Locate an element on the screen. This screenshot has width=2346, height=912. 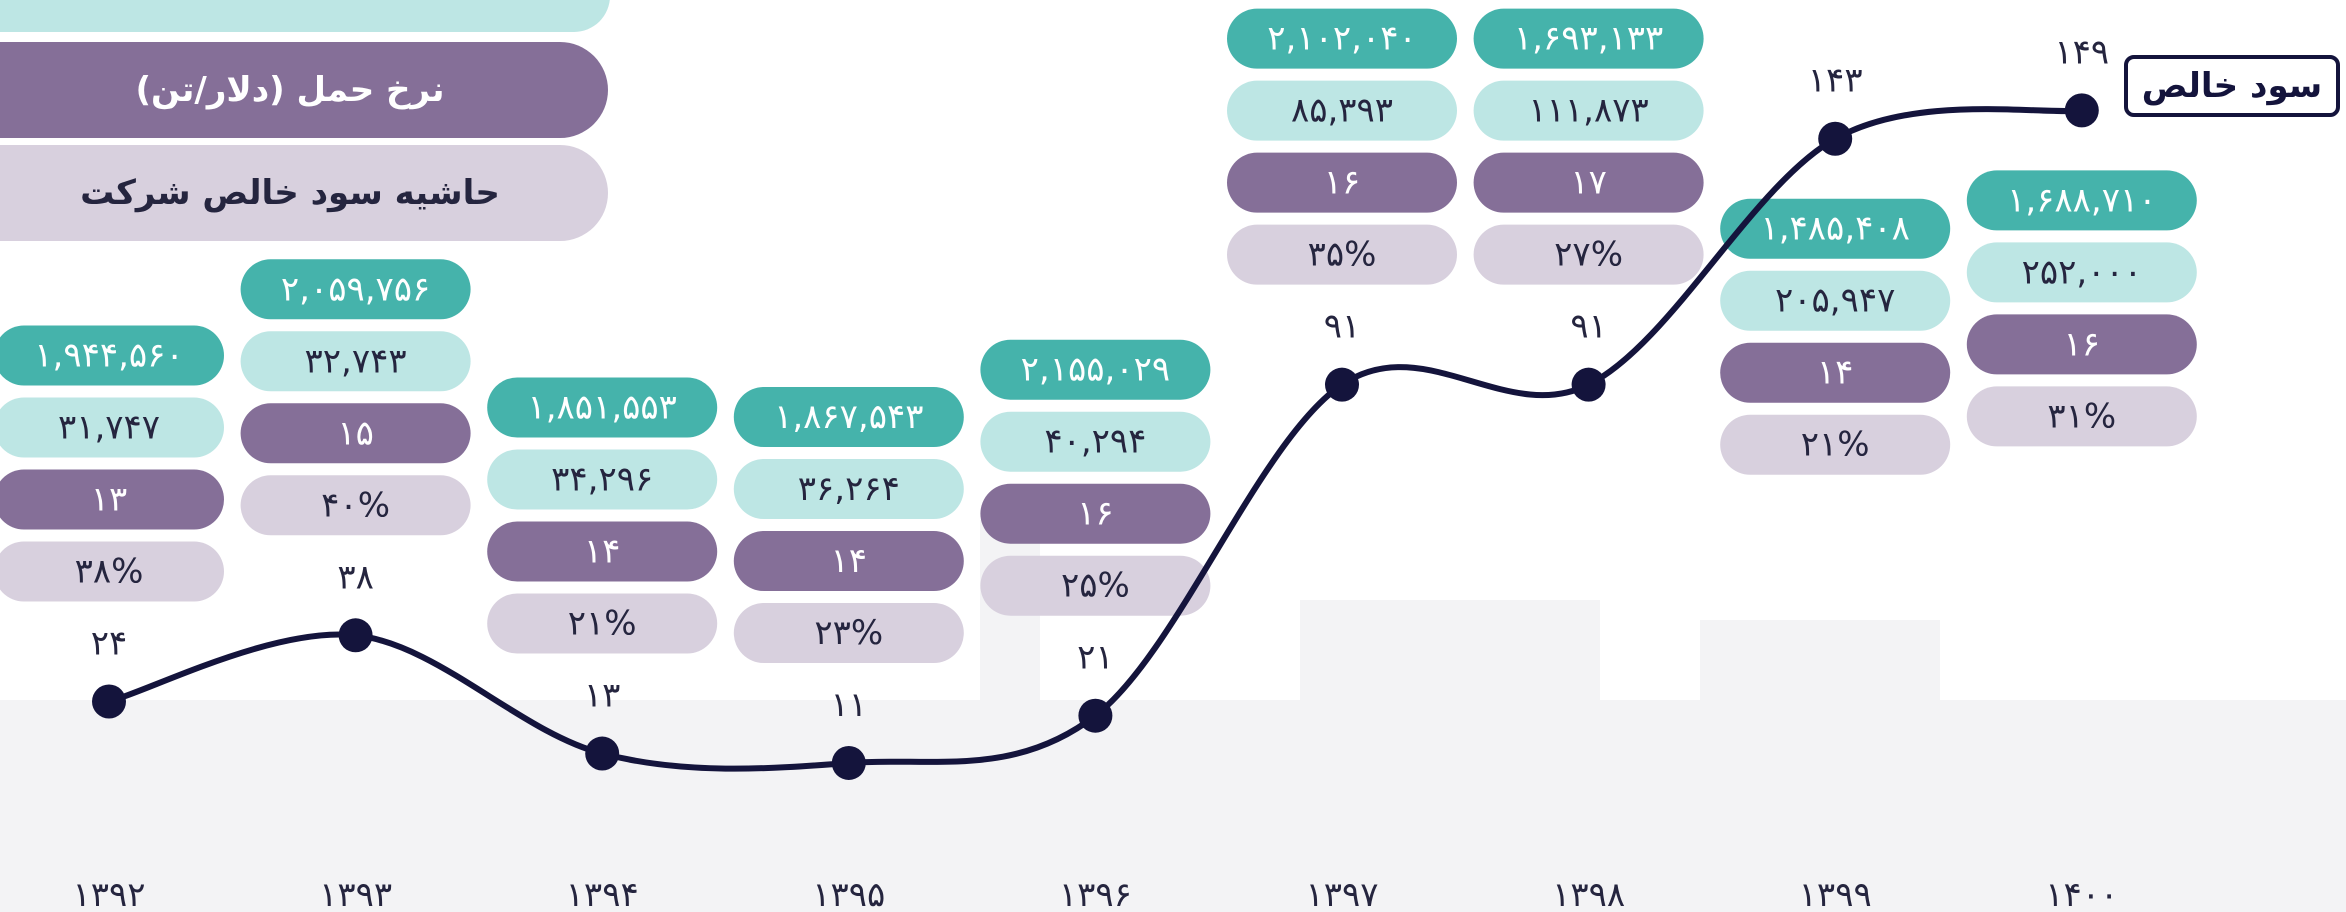
pill-label: ۳۵% is located at coordinates (1342, 255).